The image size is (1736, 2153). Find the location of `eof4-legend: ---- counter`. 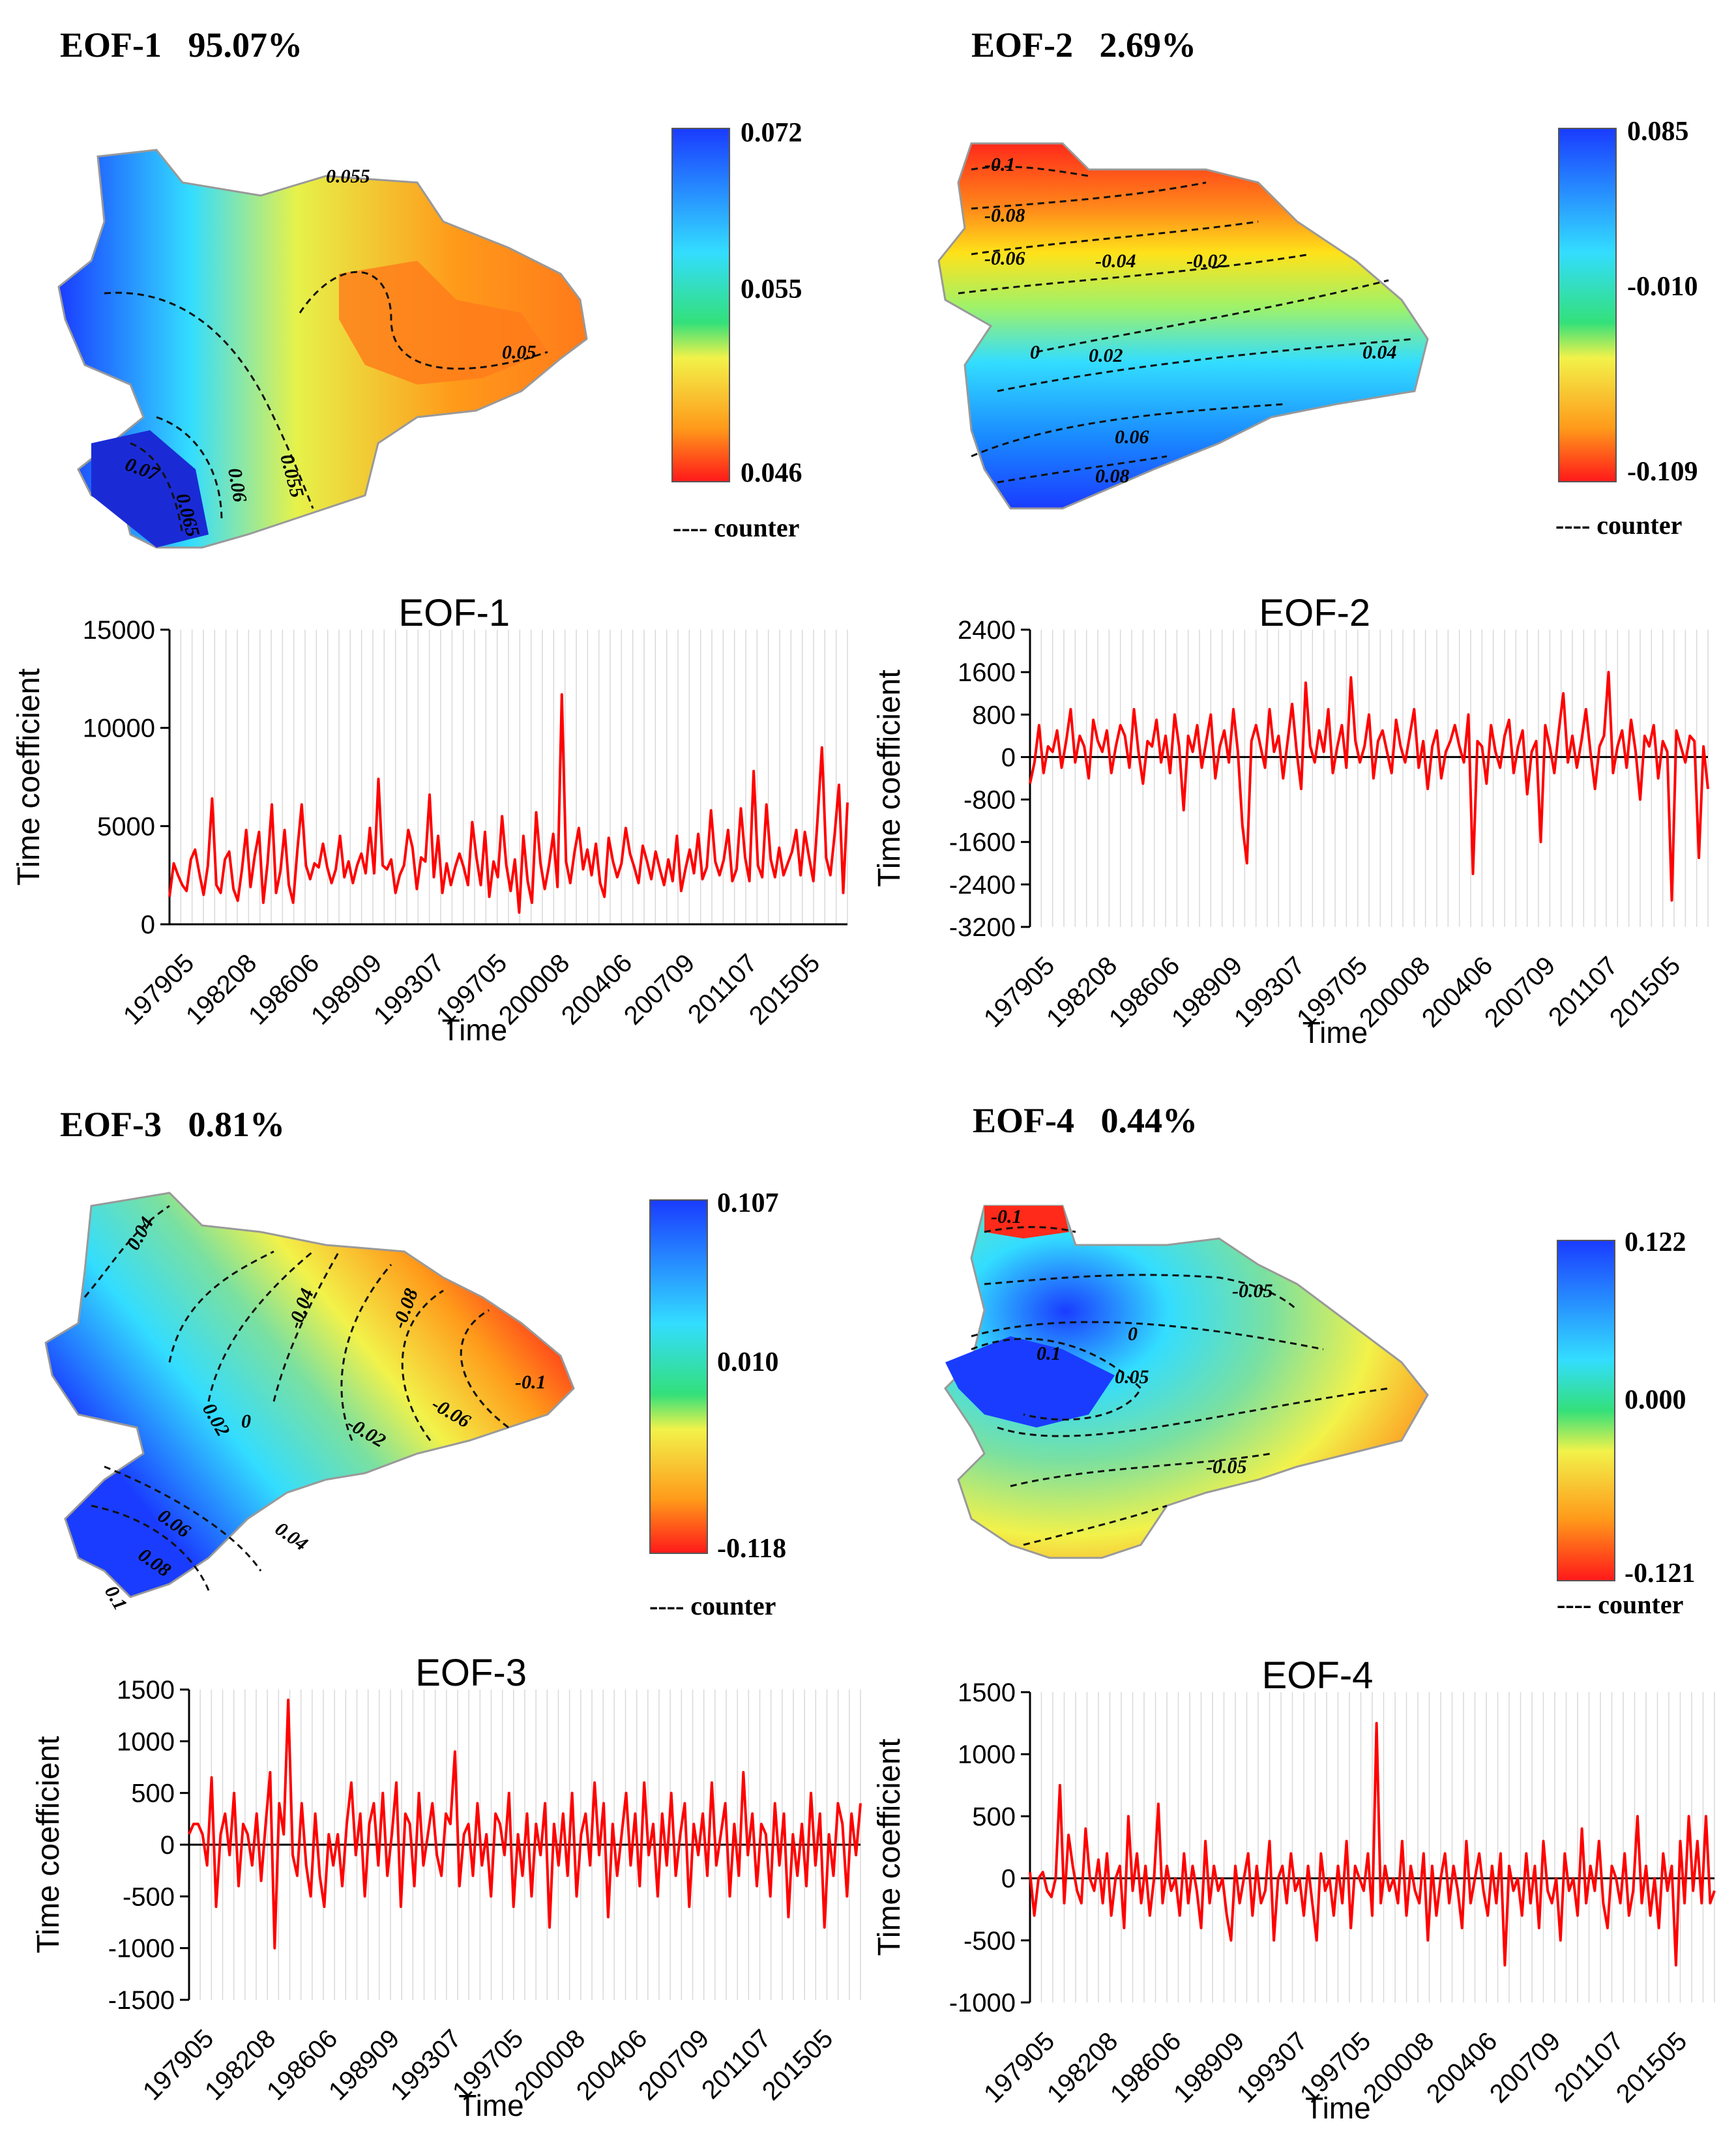

eof4-legend: ---- counter is located at coordinates (1620, 1604).